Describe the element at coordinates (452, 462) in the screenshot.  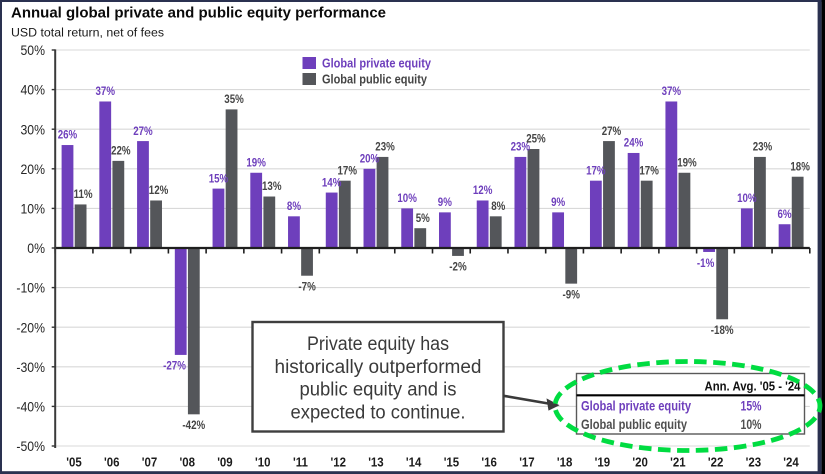
I see `svg-text: '15` at that location.